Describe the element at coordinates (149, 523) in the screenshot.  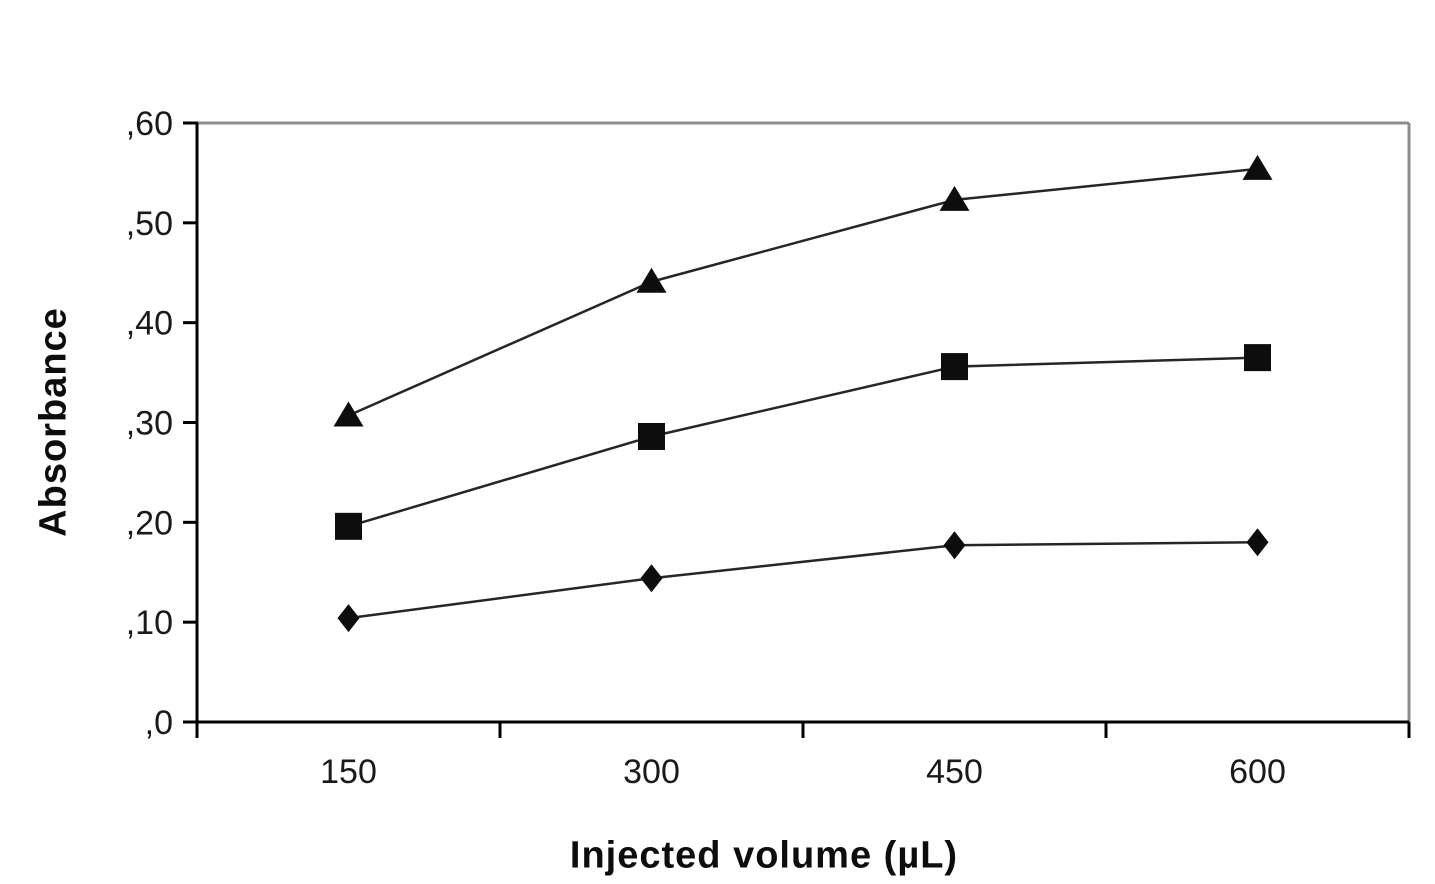
I see `y-tick-label: ,20` at that location.